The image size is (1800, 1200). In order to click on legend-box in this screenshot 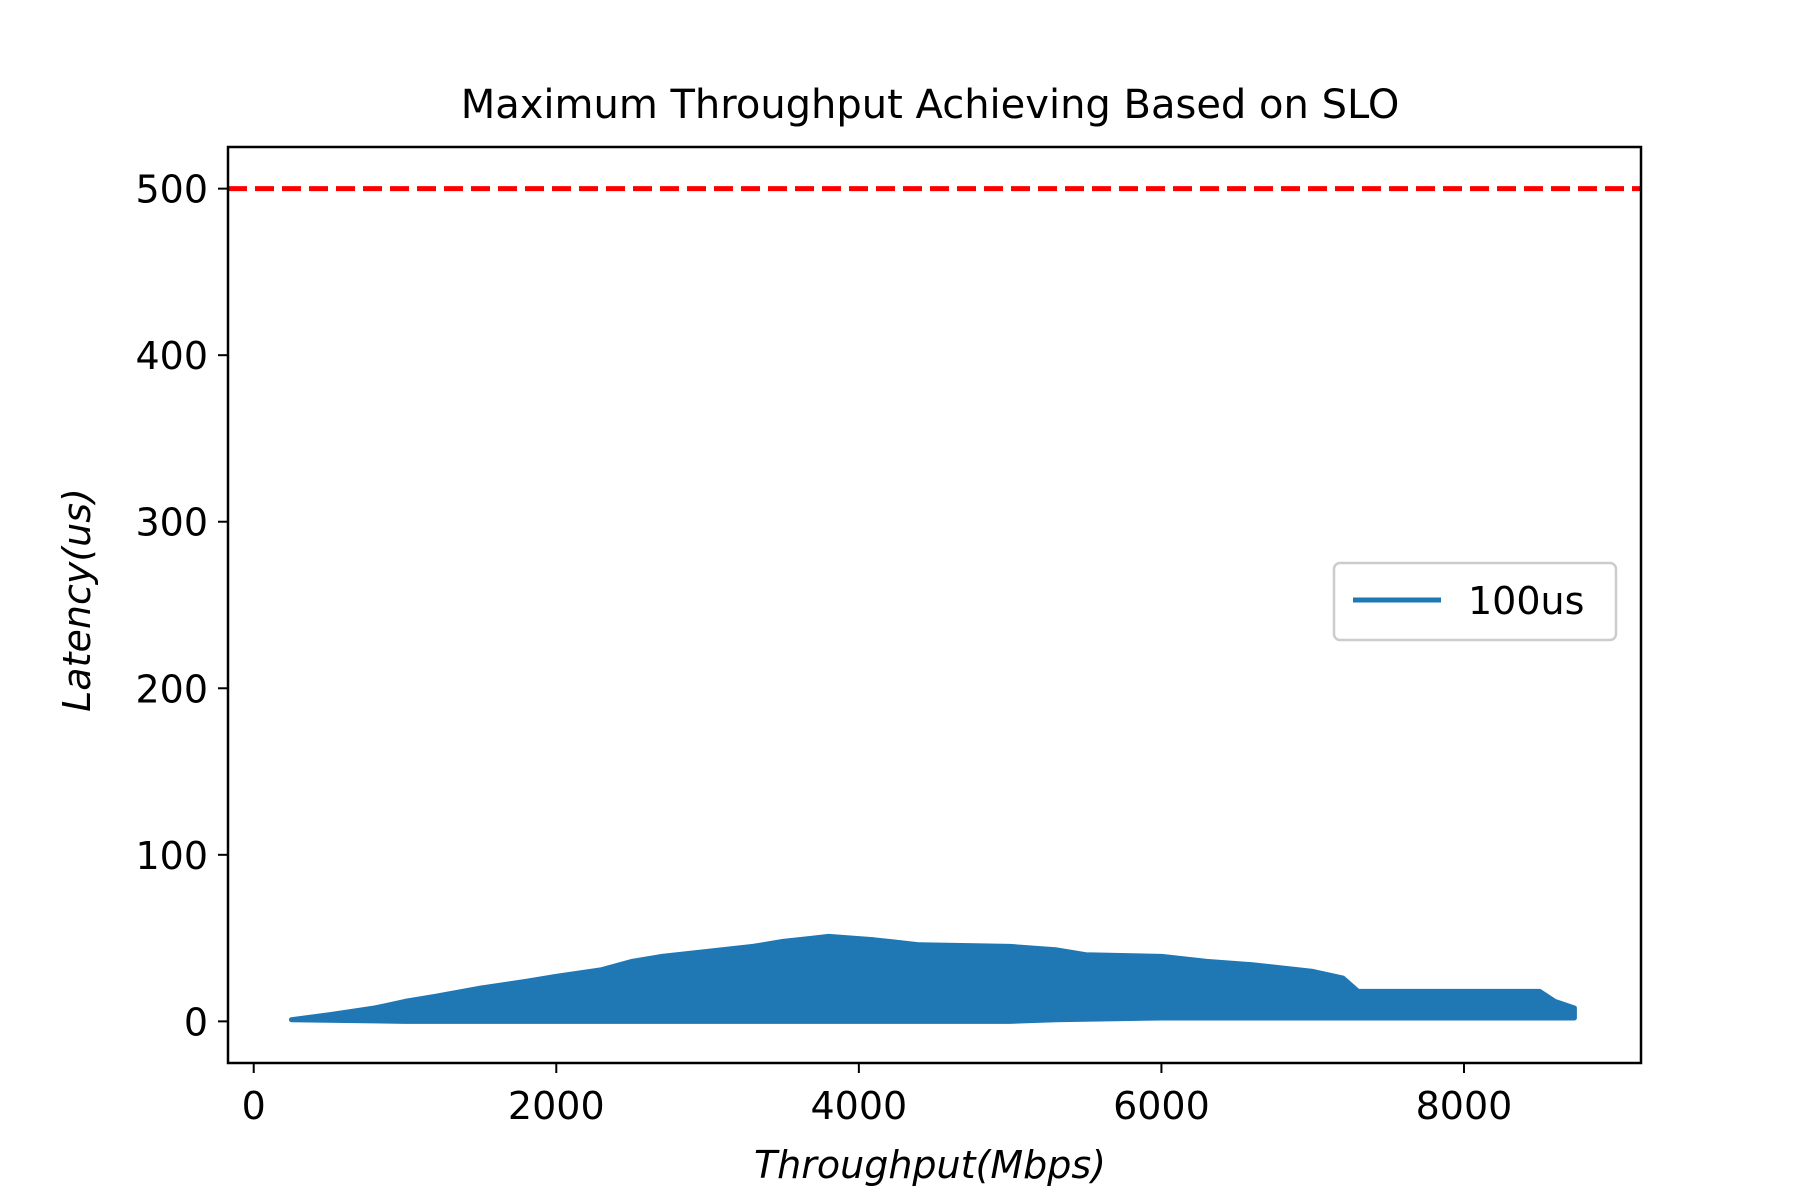, I will do `click(1475, 601)`.